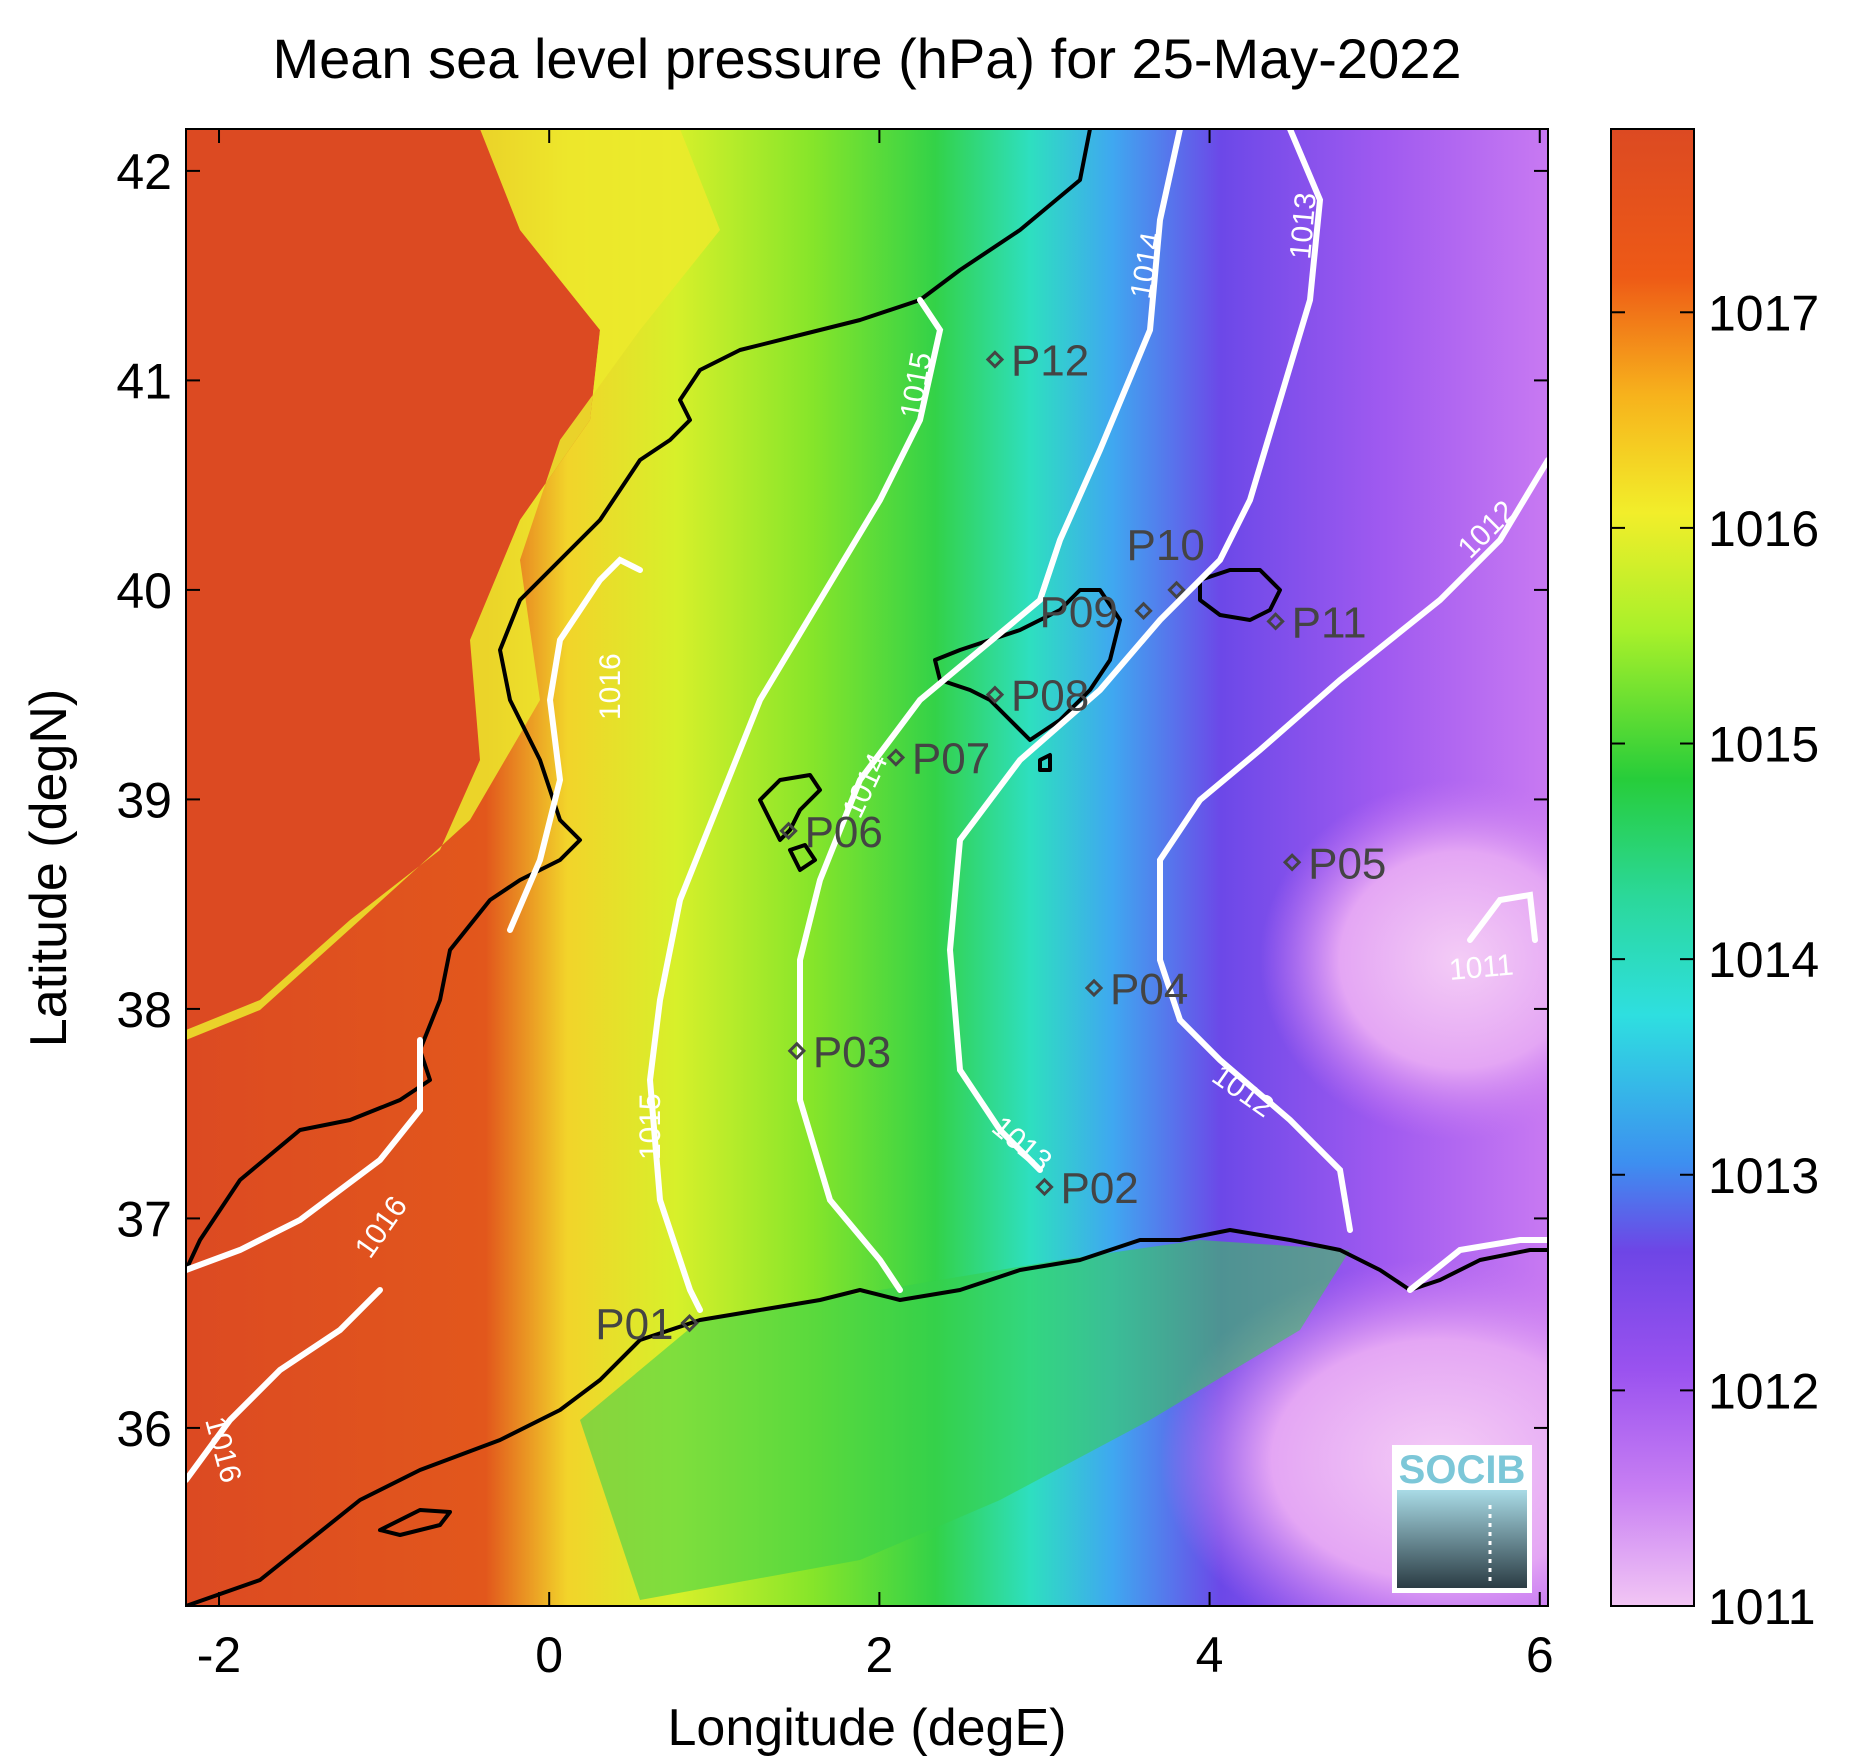 This screenshot has height=1758, width=1854. Describe the element at coordinates (790, 807) in the screenshot. I see `island-ibiza` at that location.